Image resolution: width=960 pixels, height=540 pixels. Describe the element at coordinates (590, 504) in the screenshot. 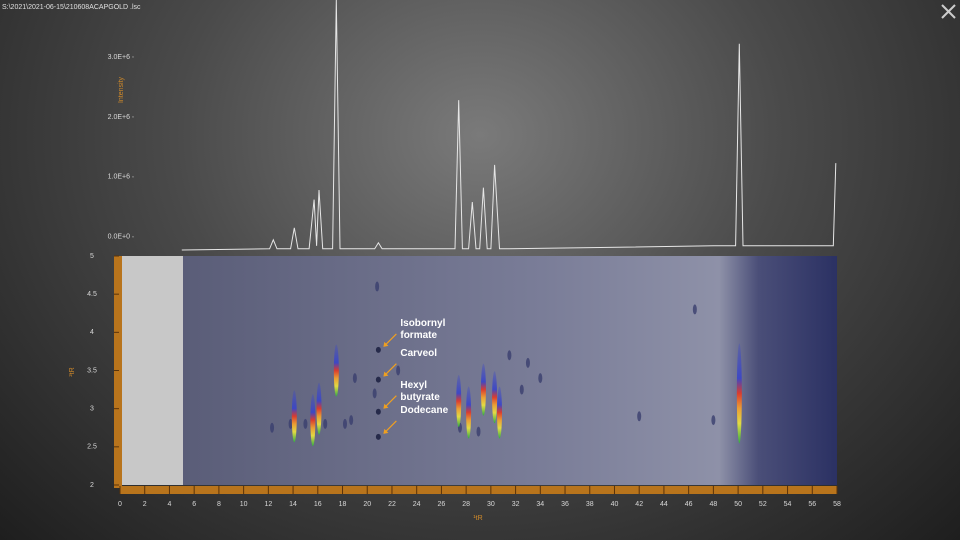

I see `x-tick-label: 38` at that location.